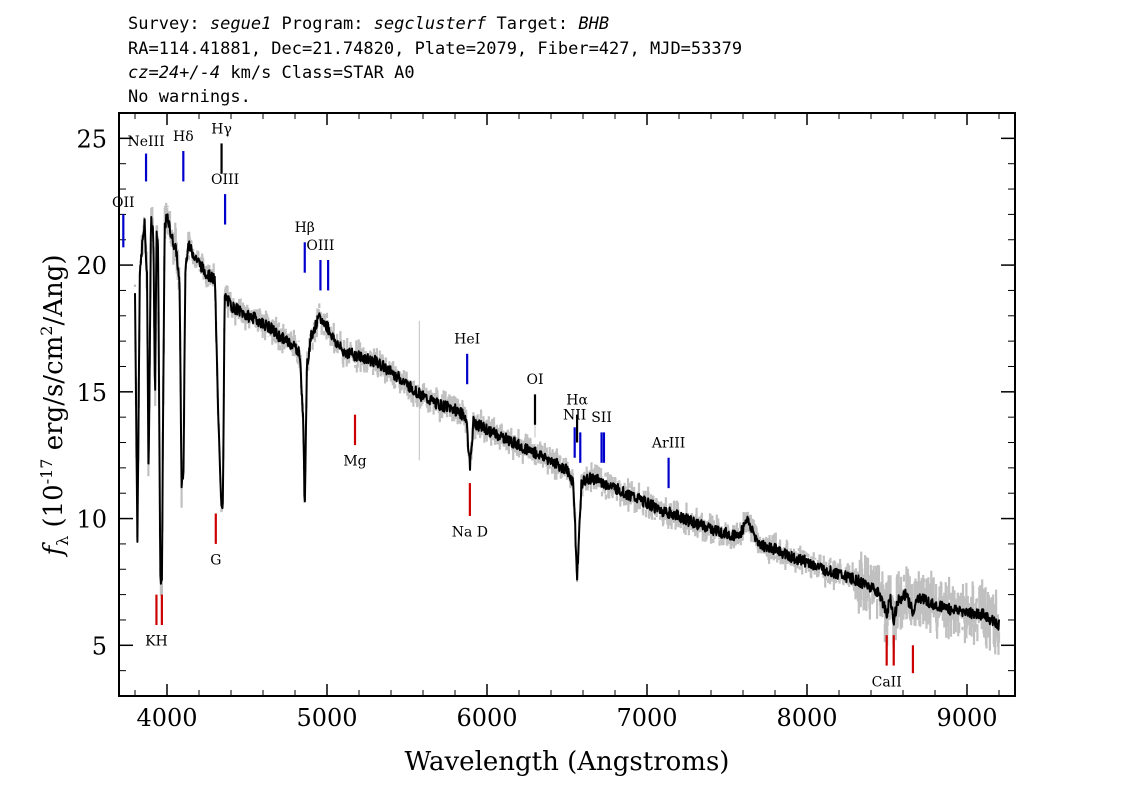 The image size is (1134, 810). Describe the element at coordinates (601, 418) in the screenshot. I see `line-marker-label: SII` at that location.